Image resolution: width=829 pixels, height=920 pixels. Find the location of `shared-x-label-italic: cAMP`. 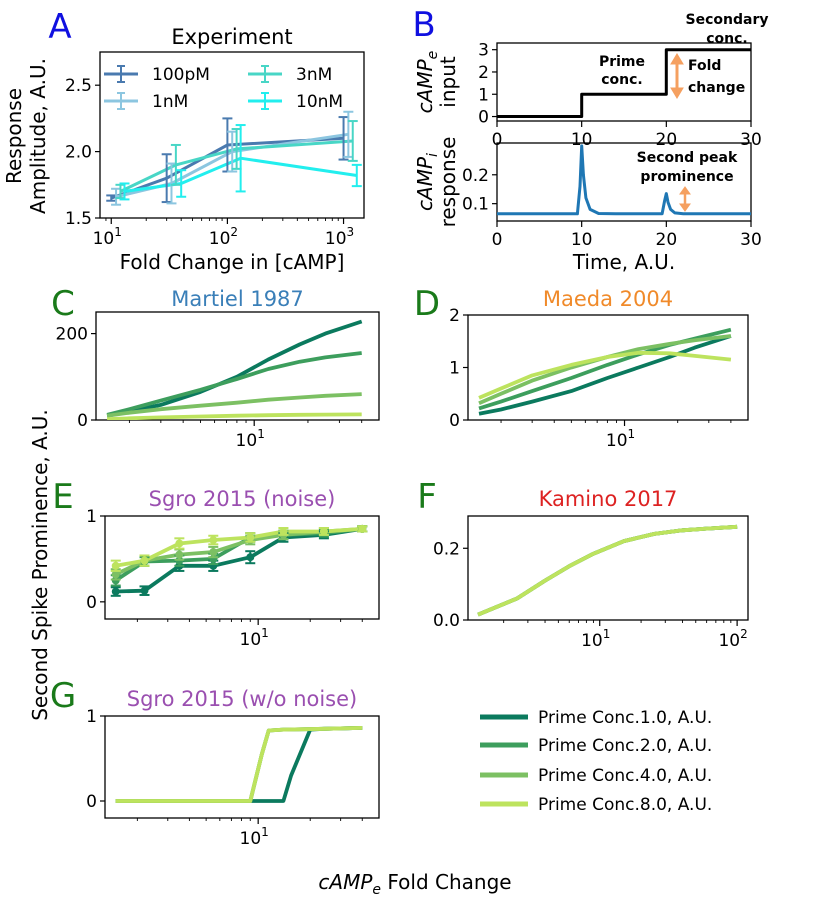

shared-x-label-italic: cAMP is located at coordinates (345, 882).